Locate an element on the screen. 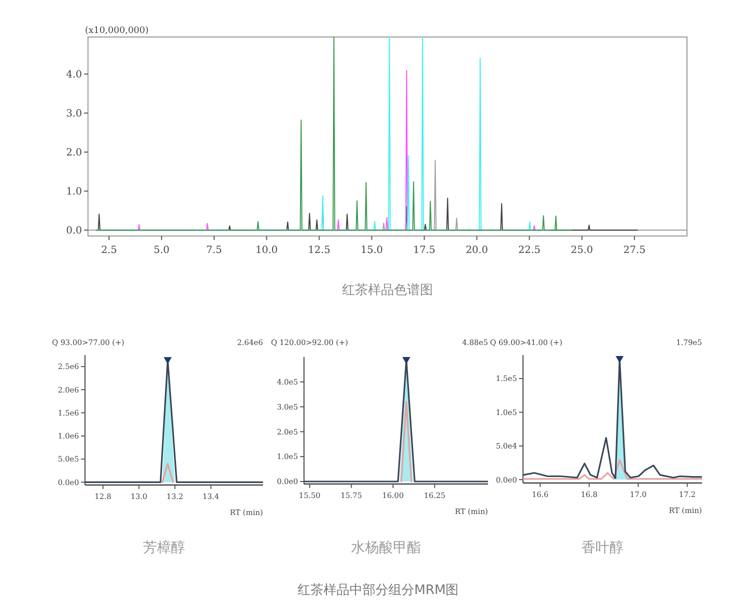  text: 香叶醇 is located at coordinates (603, 548).